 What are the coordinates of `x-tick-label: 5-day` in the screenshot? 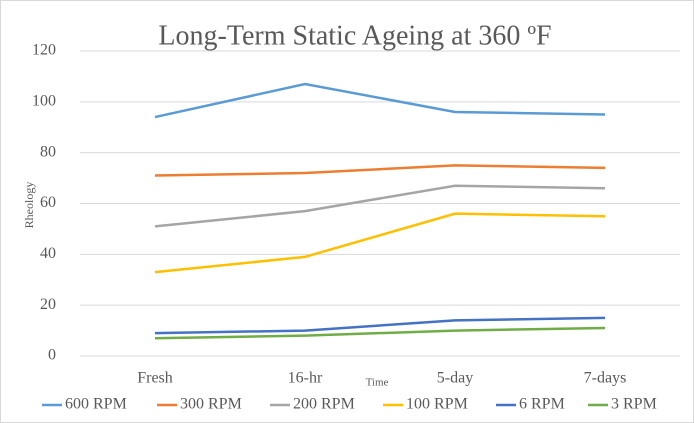 It's located at (455, 378).